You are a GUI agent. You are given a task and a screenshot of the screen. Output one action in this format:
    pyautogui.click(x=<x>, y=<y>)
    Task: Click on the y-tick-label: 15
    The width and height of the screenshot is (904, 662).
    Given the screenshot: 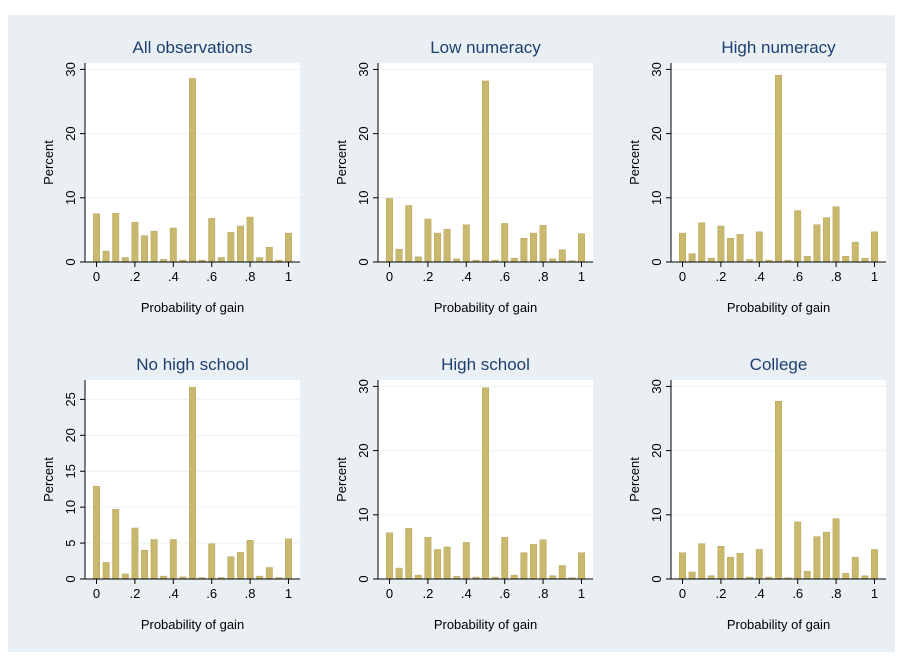 What is the action you would take?
    pyautogui.click(x=70, y=471)
    